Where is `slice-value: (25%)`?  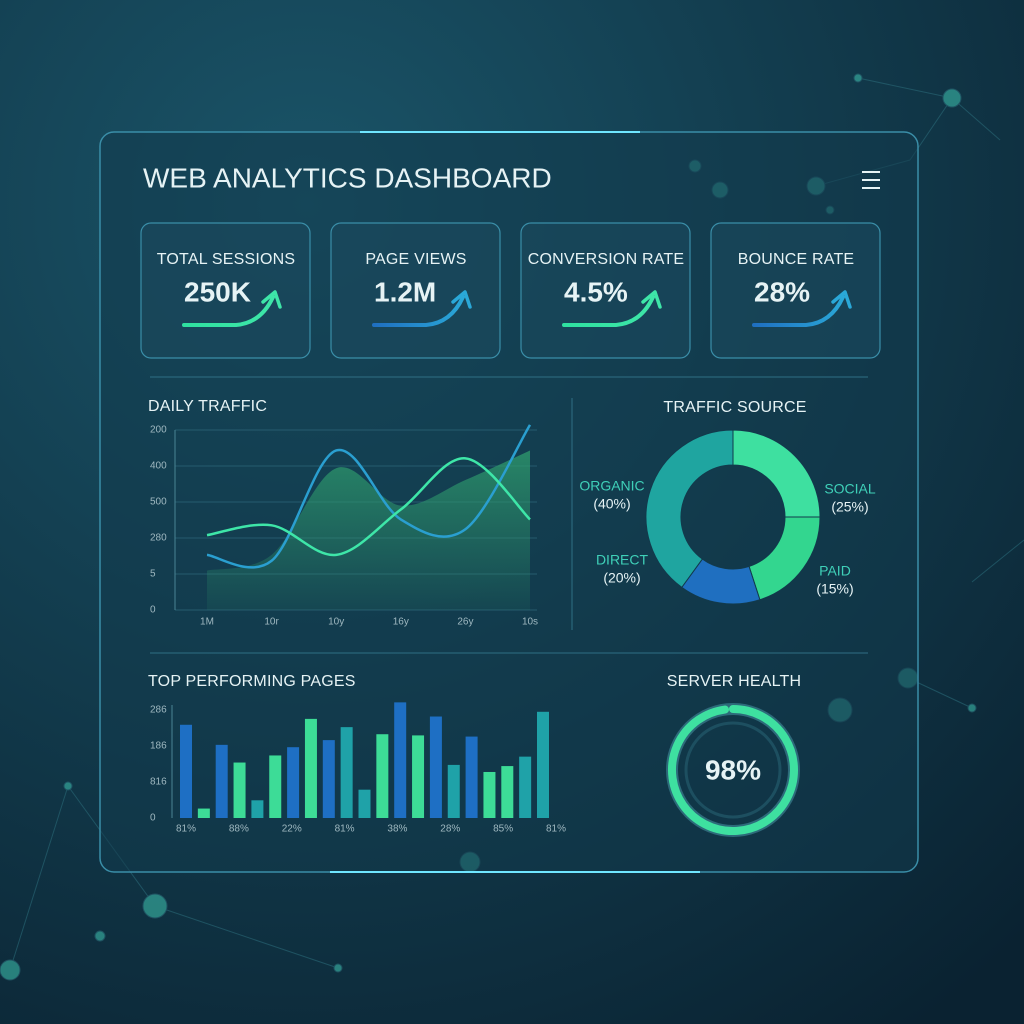
slice-value: (25%) is located at coordinates (849, 507).